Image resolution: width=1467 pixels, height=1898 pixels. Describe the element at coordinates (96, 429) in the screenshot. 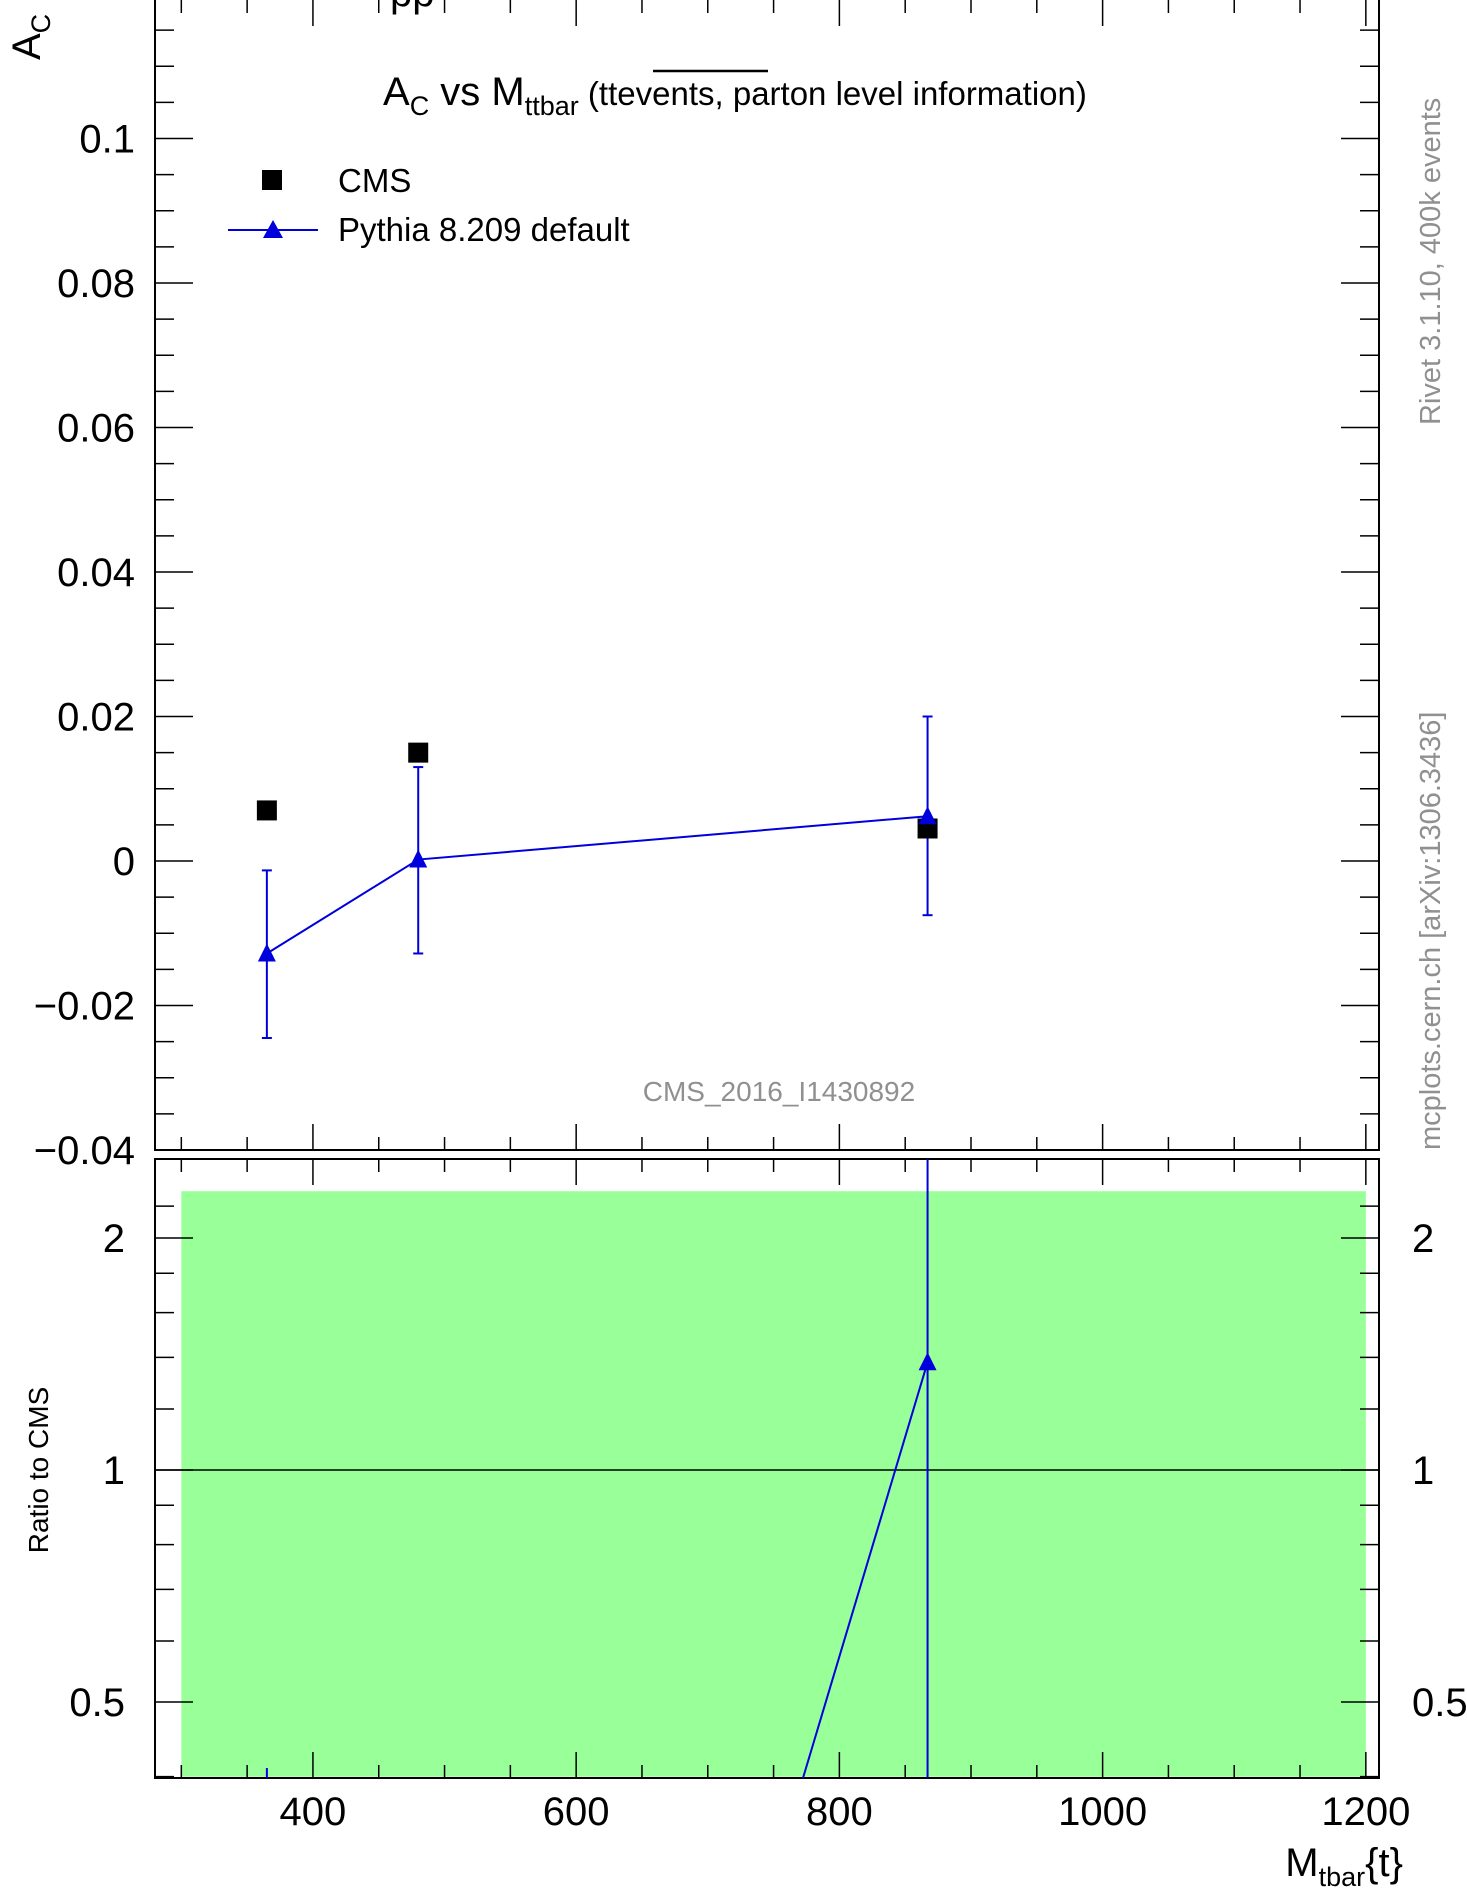

I see `y-tick-label: 0.06` at that location.